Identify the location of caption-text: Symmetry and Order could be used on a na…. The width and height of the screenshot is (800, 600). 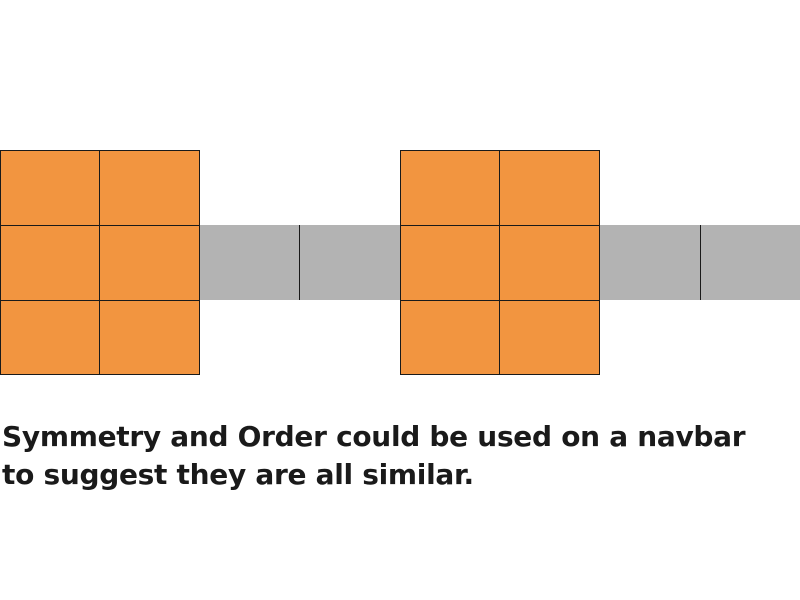
(400, 456).